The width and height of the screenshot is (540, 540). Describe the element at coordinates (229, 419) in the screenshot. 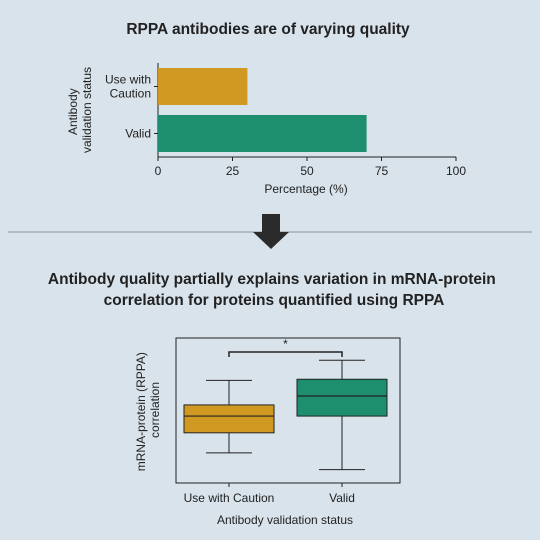

I see `box-use-with-caution` at that location.